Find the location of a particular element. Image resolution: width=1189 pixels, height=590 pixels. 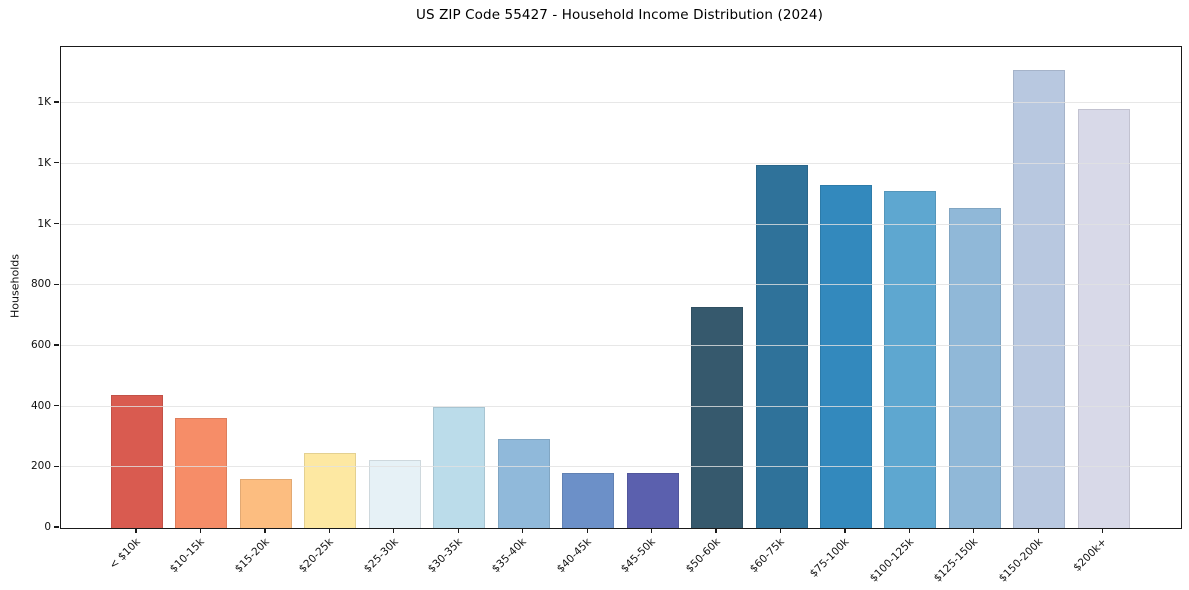

x-tick-label-12: $100-125k is located at coordinates (891, 560).